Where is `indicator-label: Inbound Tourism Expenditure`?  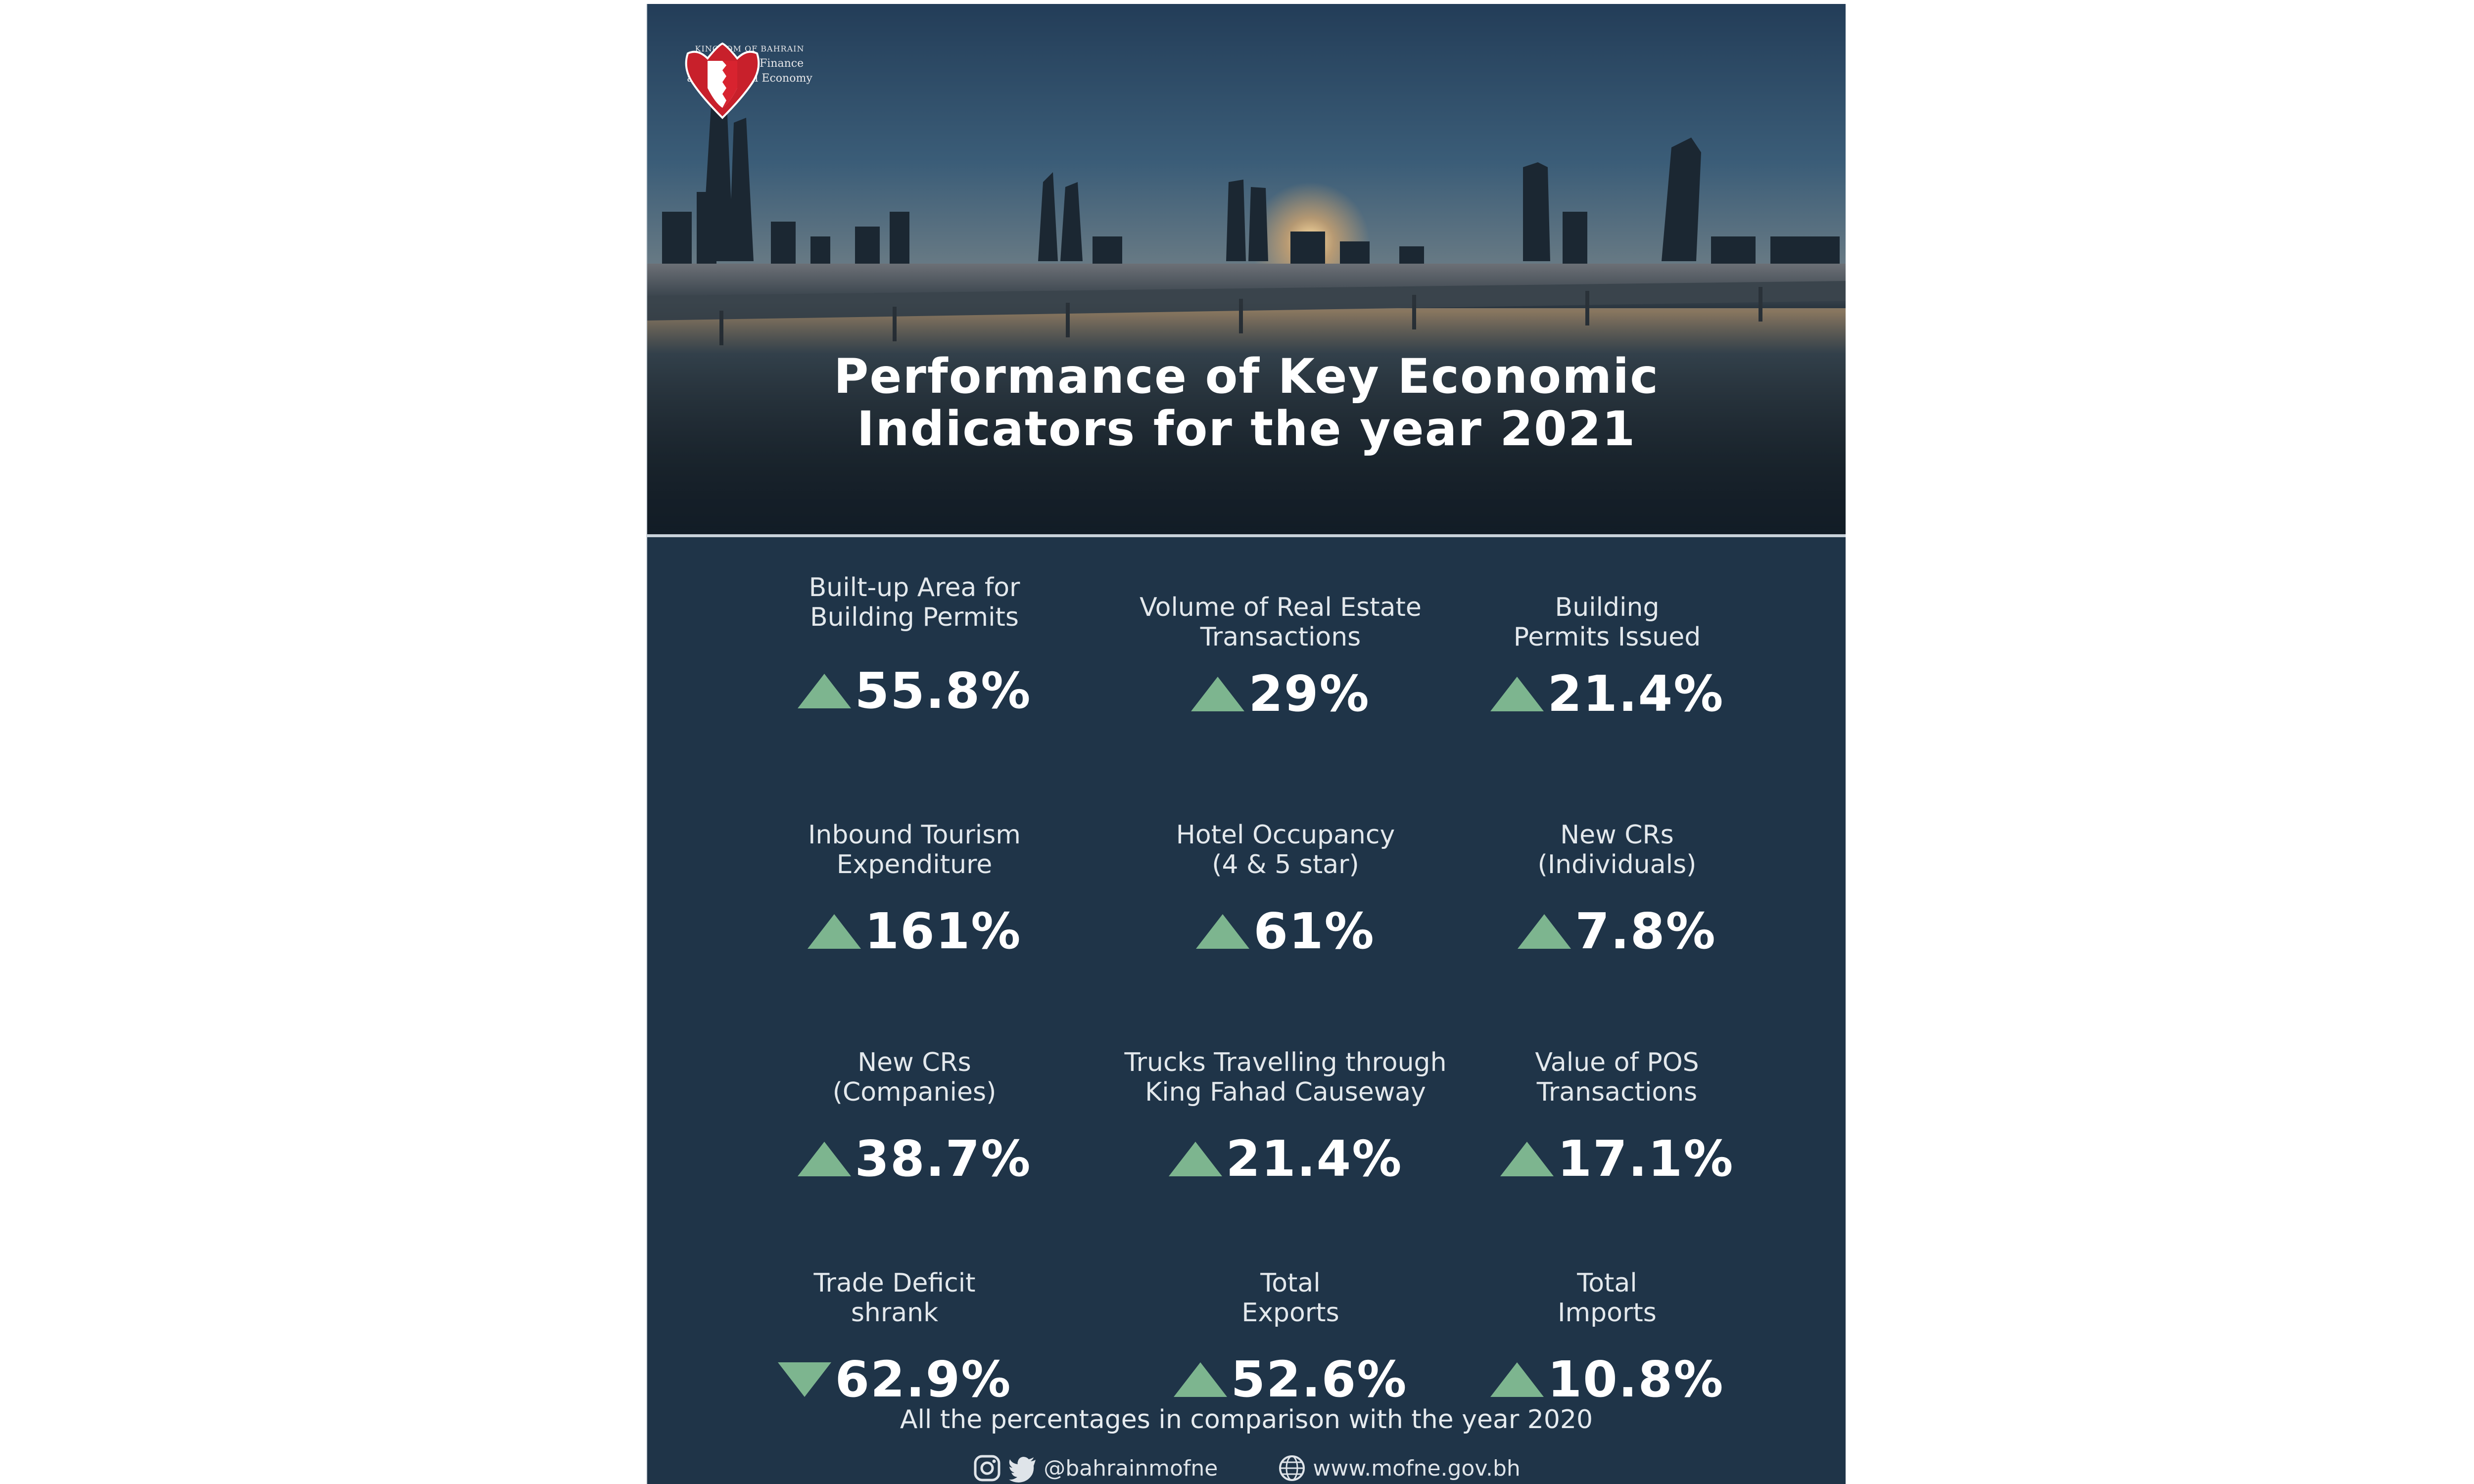
indicator-label: Inbound Tourism Expenditure is located at coordinates (915, 850).